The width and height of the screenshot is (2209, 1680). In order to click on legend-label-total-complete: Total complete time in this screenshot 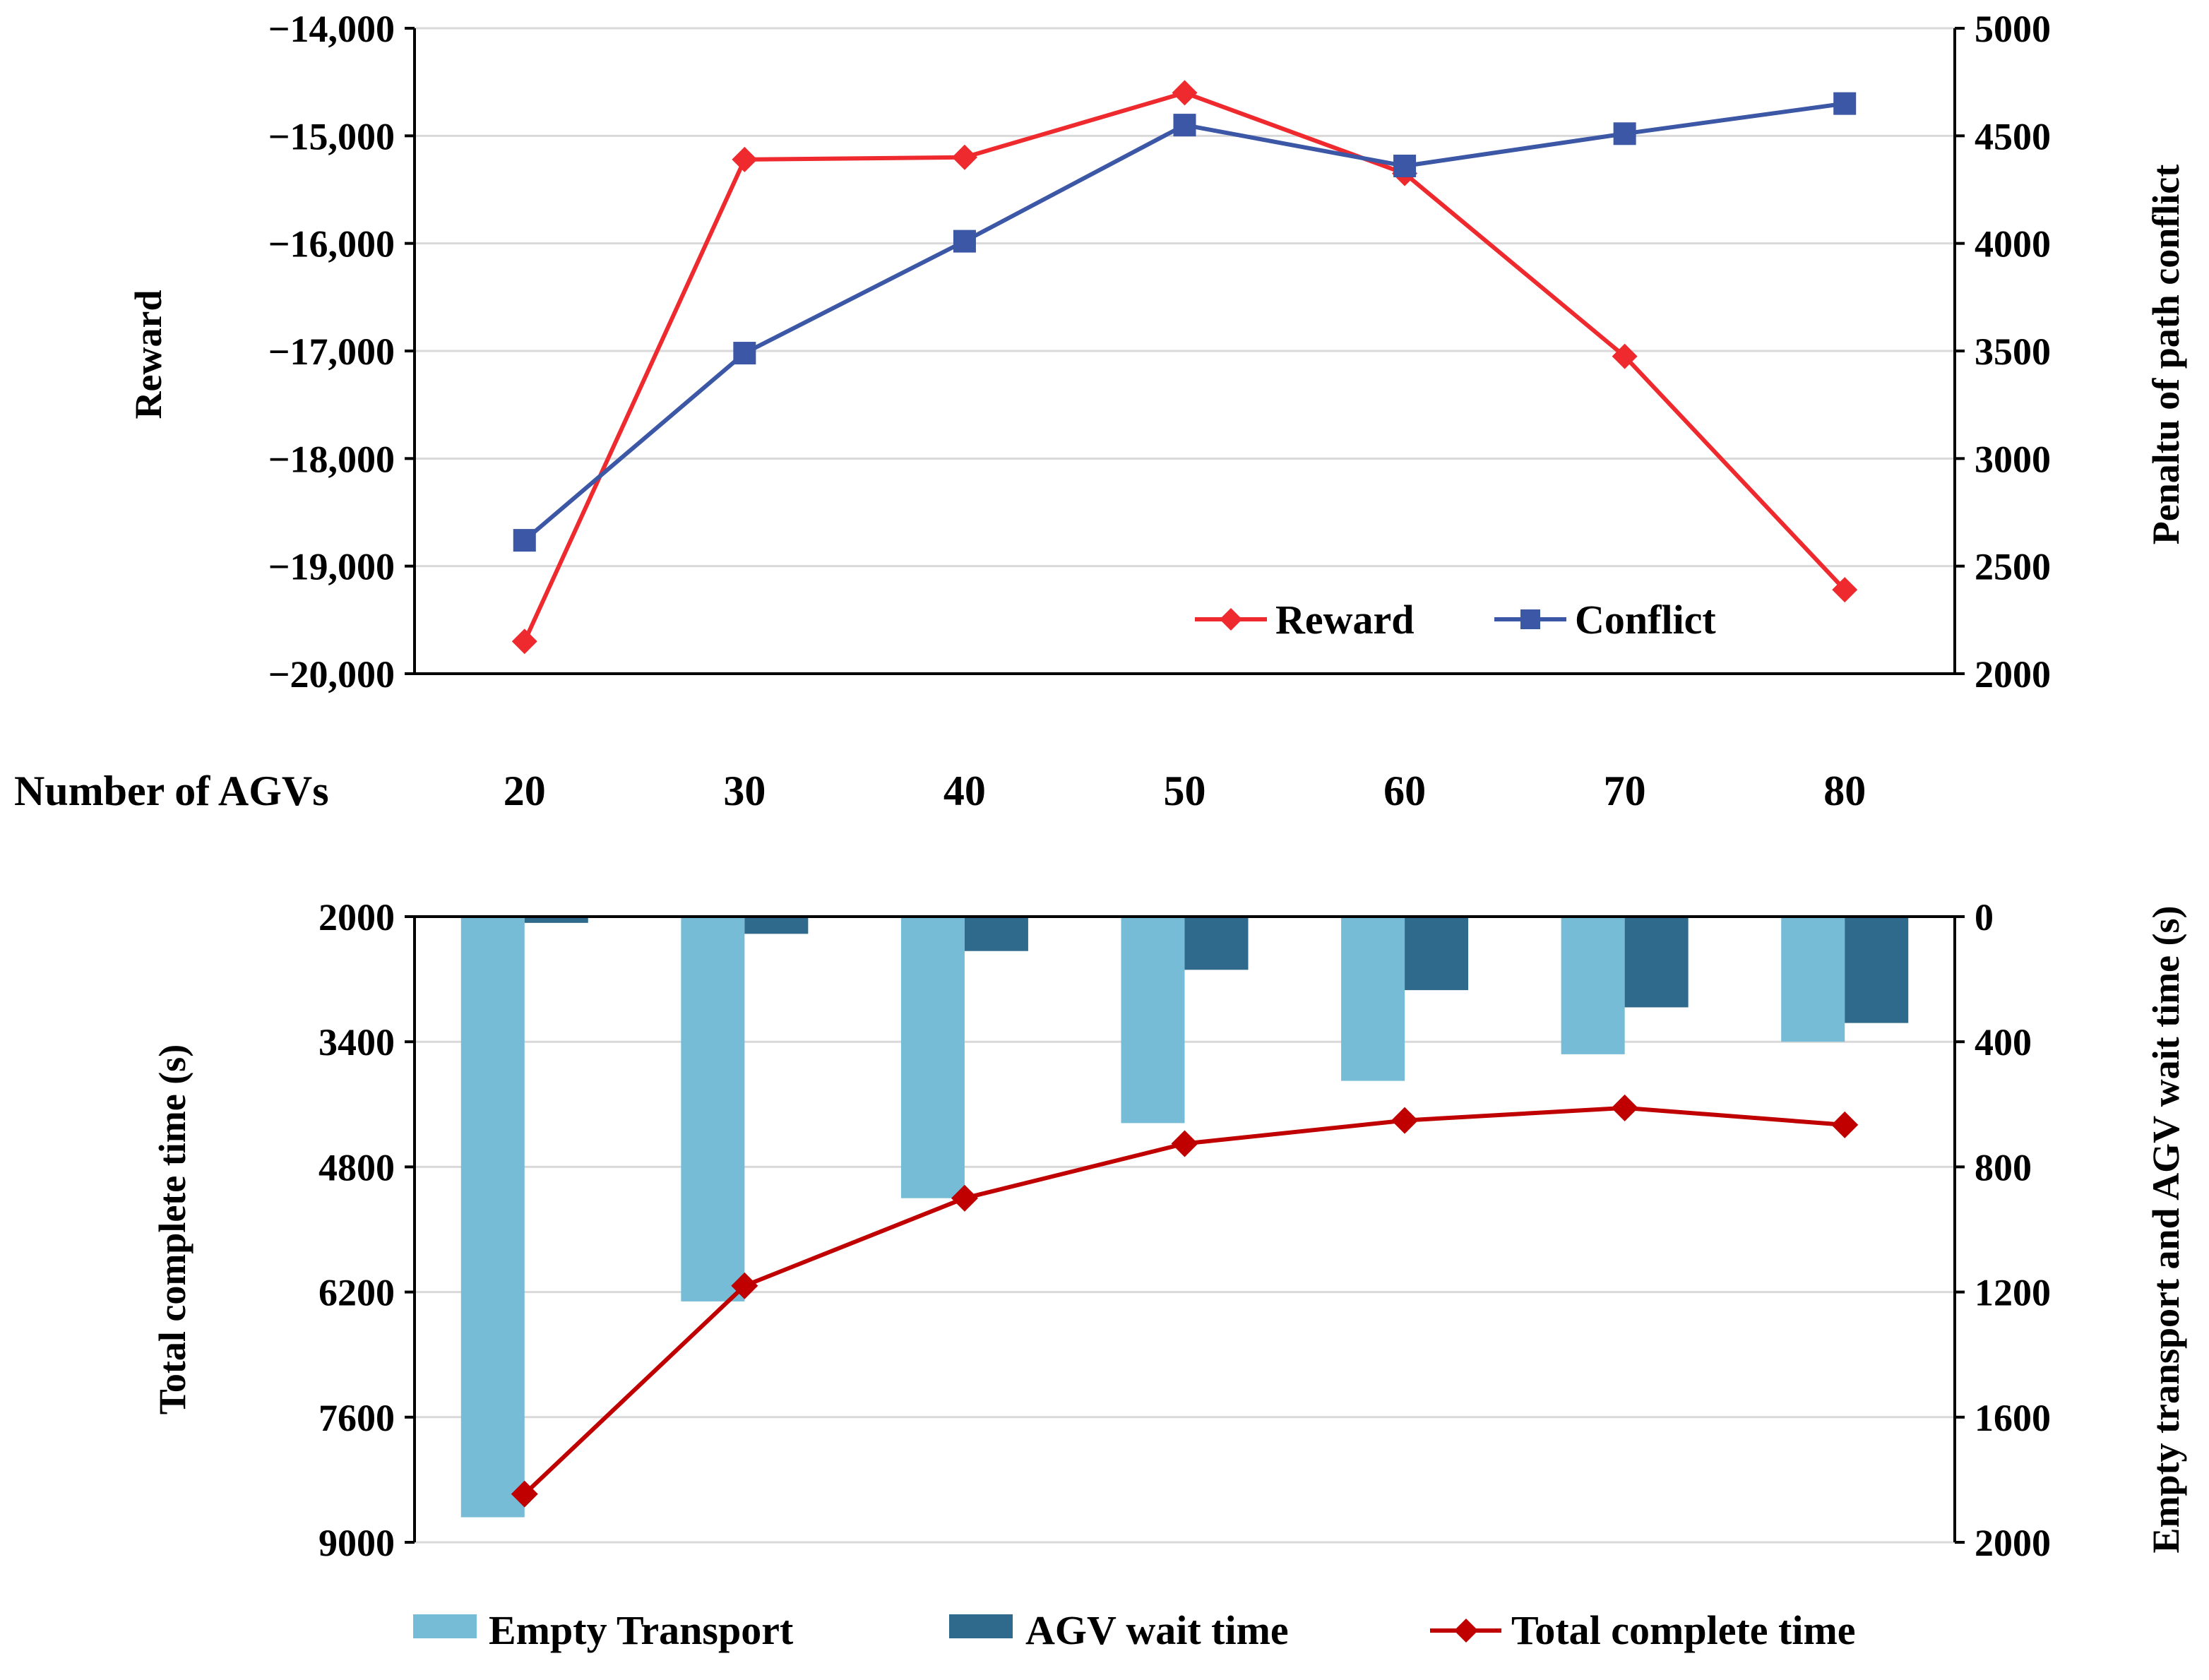, I will do `click(1683, 1630)`.